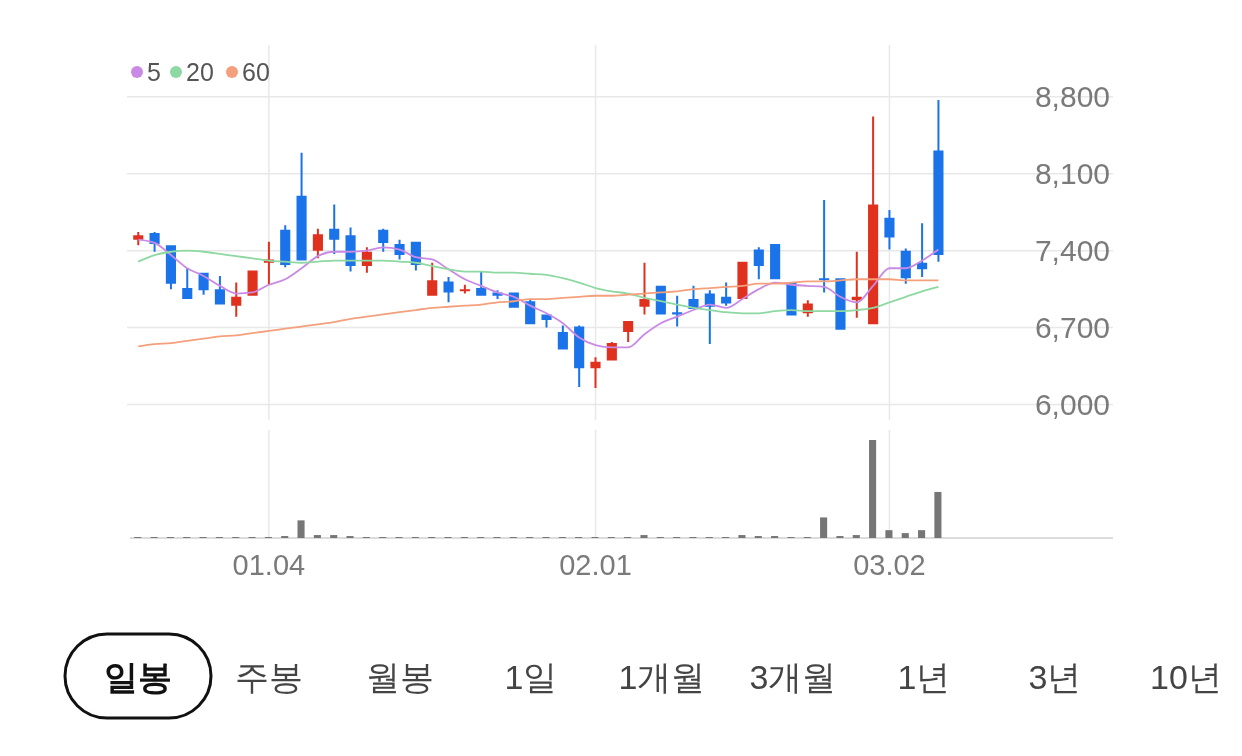  Describe the element at coordinates (269, 676) in the screenshot. I see `text: 주봉` at that location.